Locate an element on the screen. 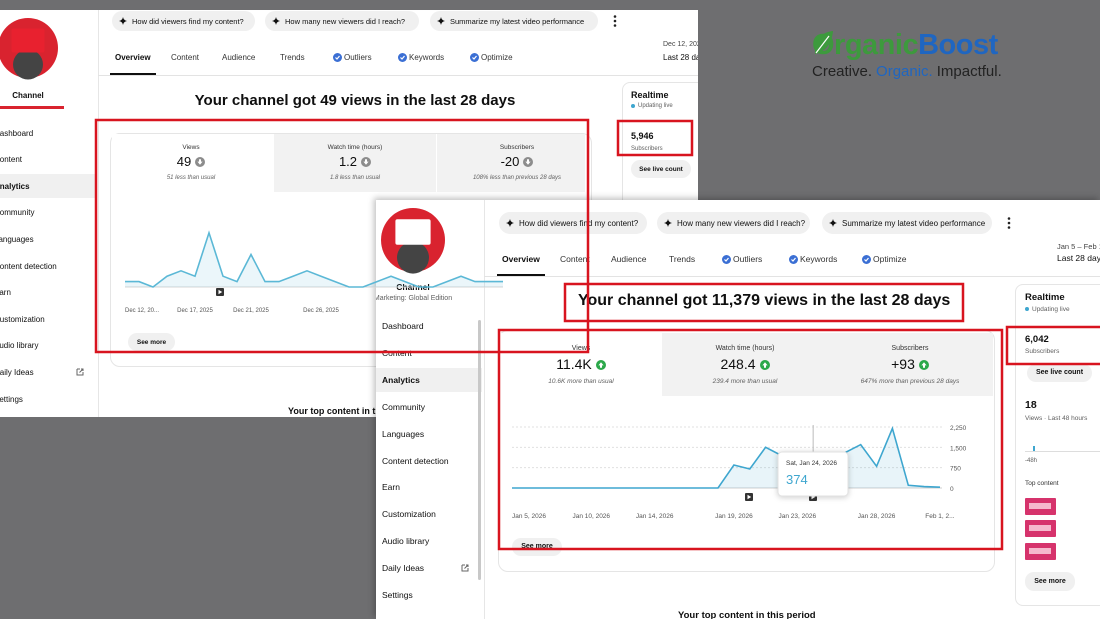 The image size is (1100, 619). avatar-person is located at coordinates (413, 257).